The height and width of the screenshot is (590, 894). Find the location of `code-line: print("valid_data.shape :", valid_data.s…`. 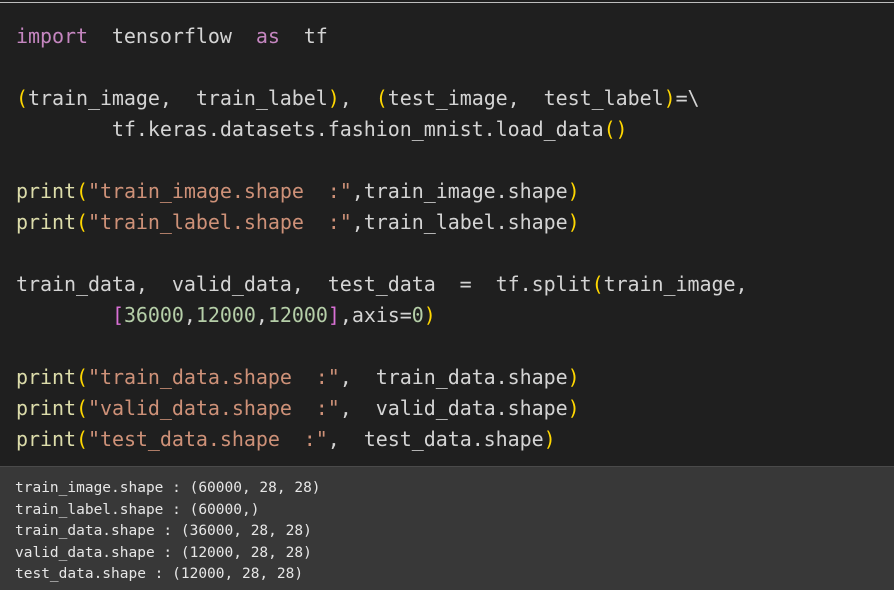

code-line: print("valid_data.shape :", valid_data.s… is located at coordinates (381, 408).